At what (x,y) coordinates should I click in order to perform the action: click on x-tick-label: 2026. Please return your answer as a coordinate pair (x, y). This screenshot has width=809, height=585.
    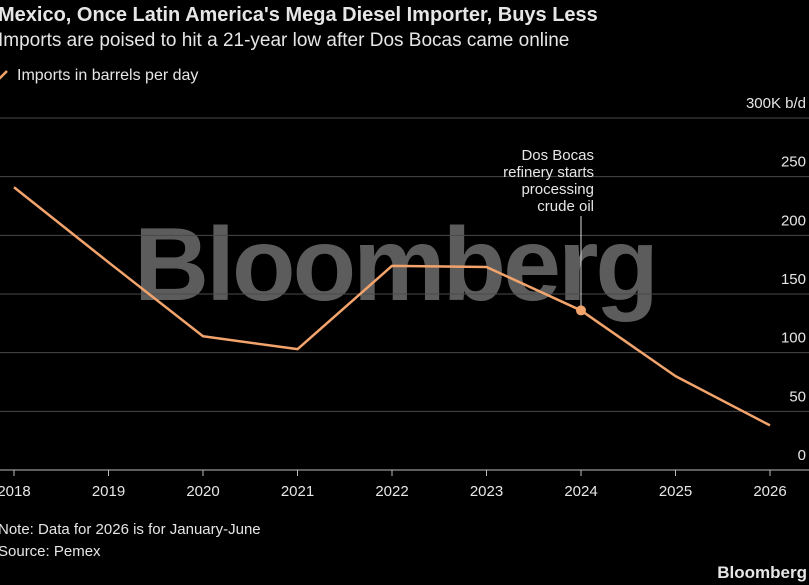
    Looking at the image, I should click on (769, 491).